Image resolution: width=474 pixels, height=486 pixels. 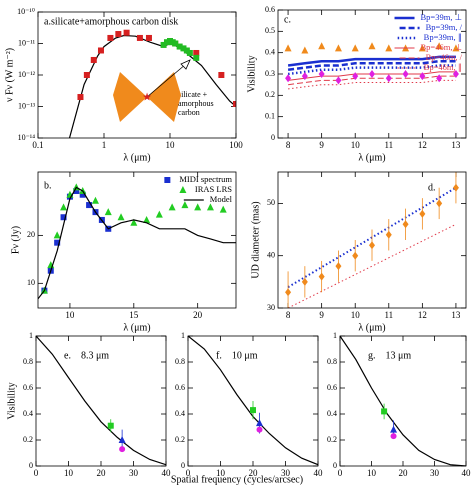 I want to click on x-tick-label: 0.1, so click(x=37, y=145).